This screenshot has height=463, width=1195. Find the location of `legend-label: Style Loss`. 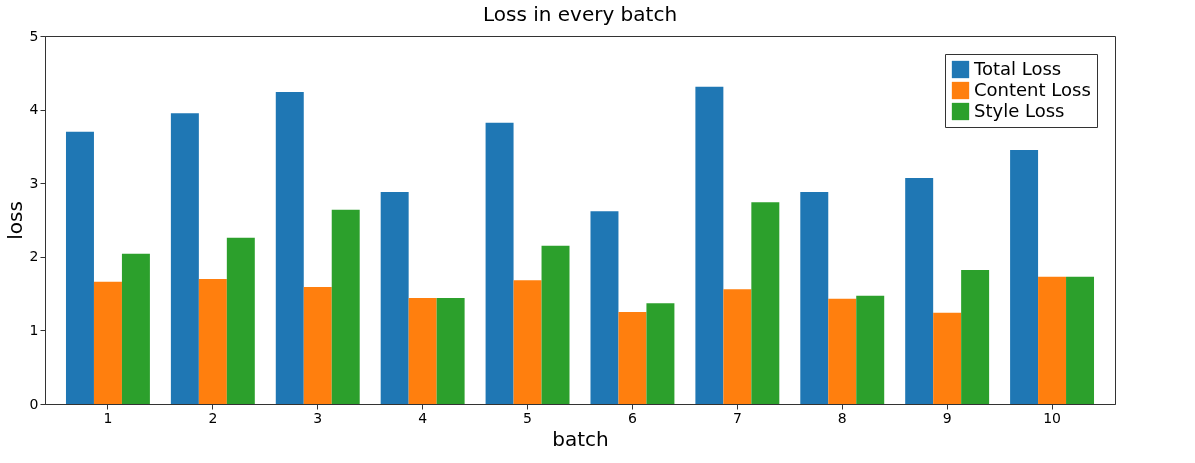

legend-label: Style Loss is located at coordinates (1019, 110).